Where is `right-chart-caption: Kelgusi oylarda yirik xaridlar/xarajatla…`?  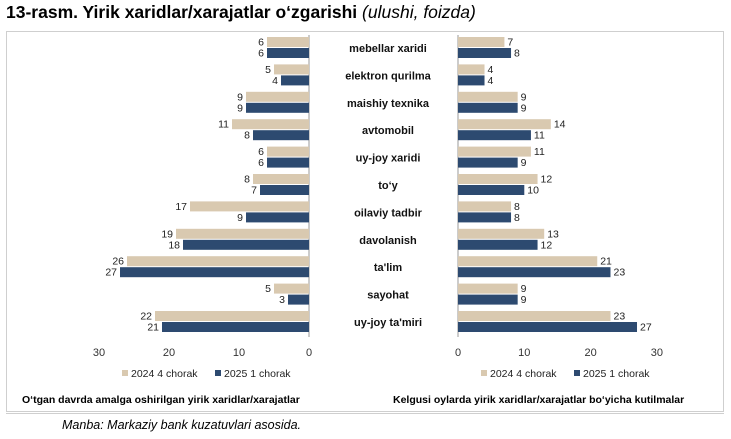
right-chart-caption: Kelgusi oylarda yirik xaridlar/xarajatla… is located at coordinates (539, 400).